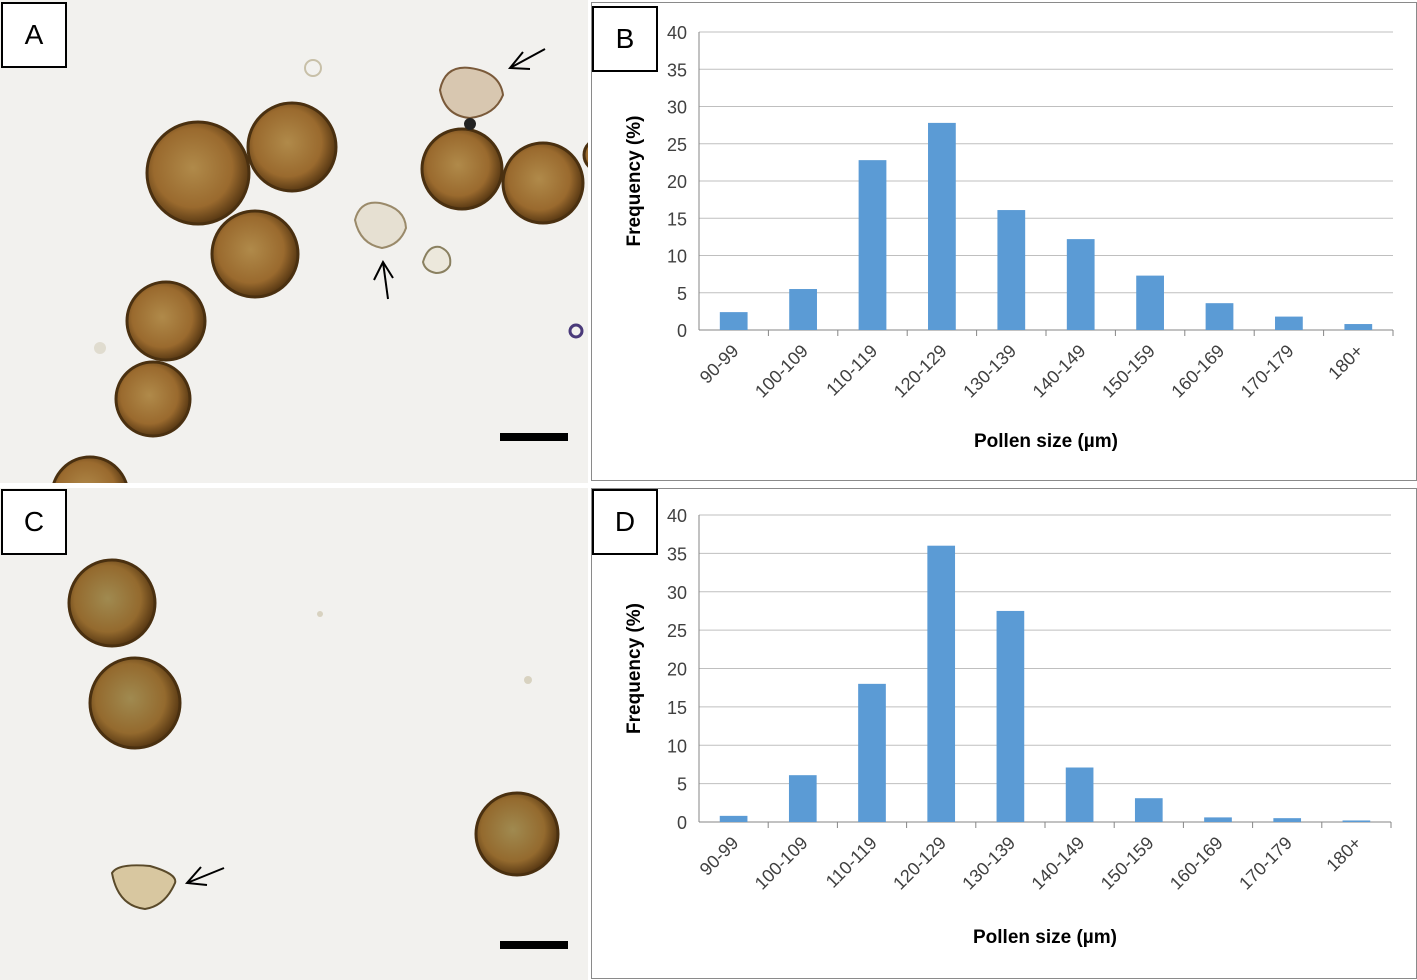 The height and width of the screenshot is (980, 1417). I want to click on panel-label-c: C, so click(34, 522).